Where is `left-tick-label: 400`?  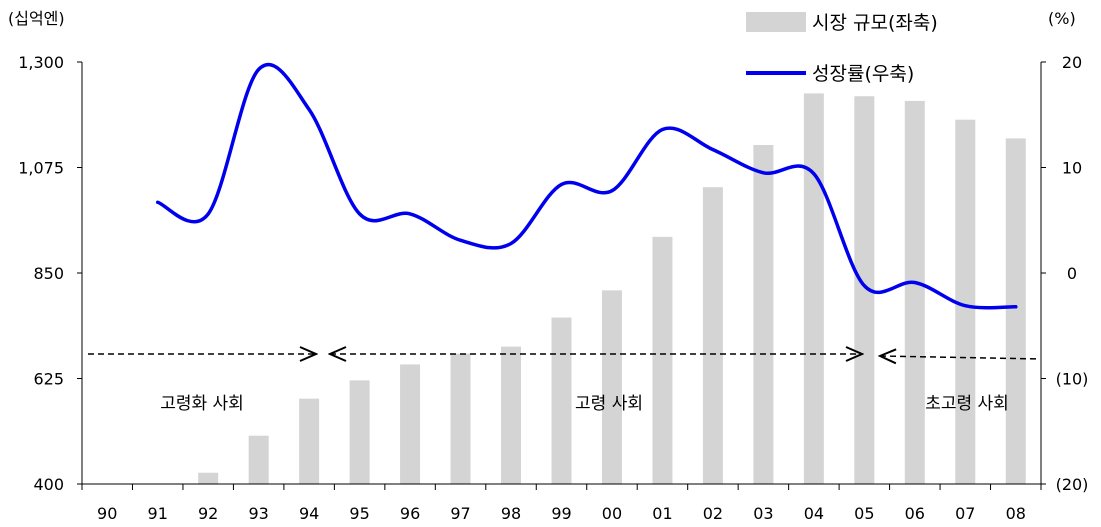
left-tick-label: 400 is located at coordinates (48, 484).